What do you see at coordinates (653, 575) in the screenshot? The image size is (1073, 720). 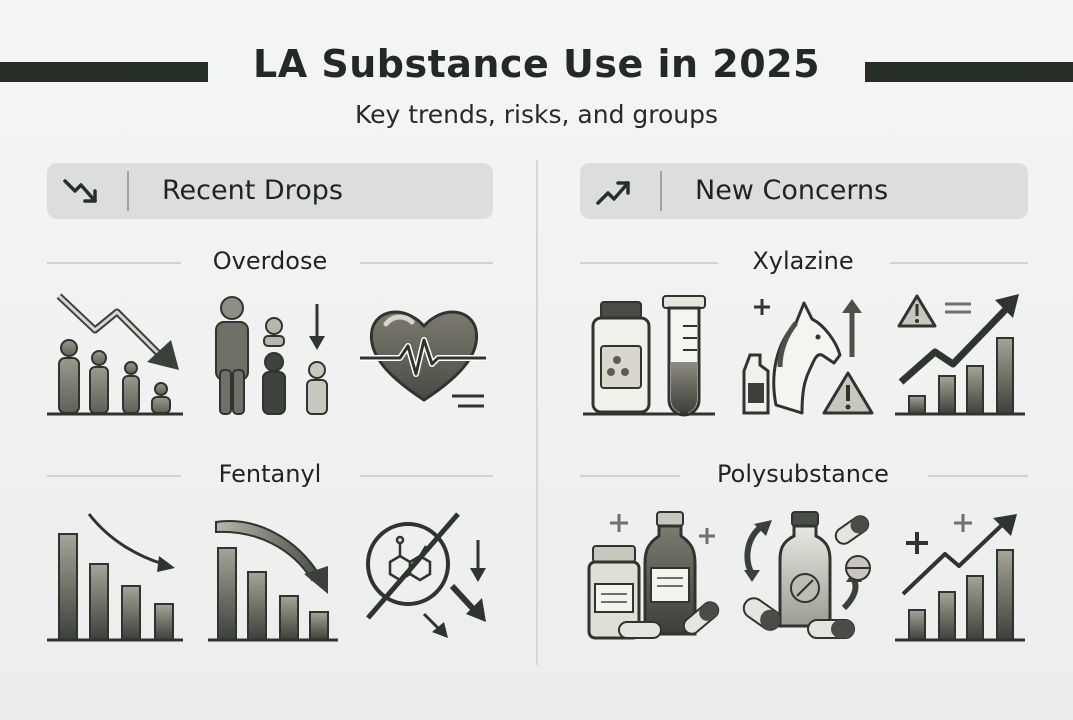 I see `medicine-bottles-icon` at bounding box center [653, 575].